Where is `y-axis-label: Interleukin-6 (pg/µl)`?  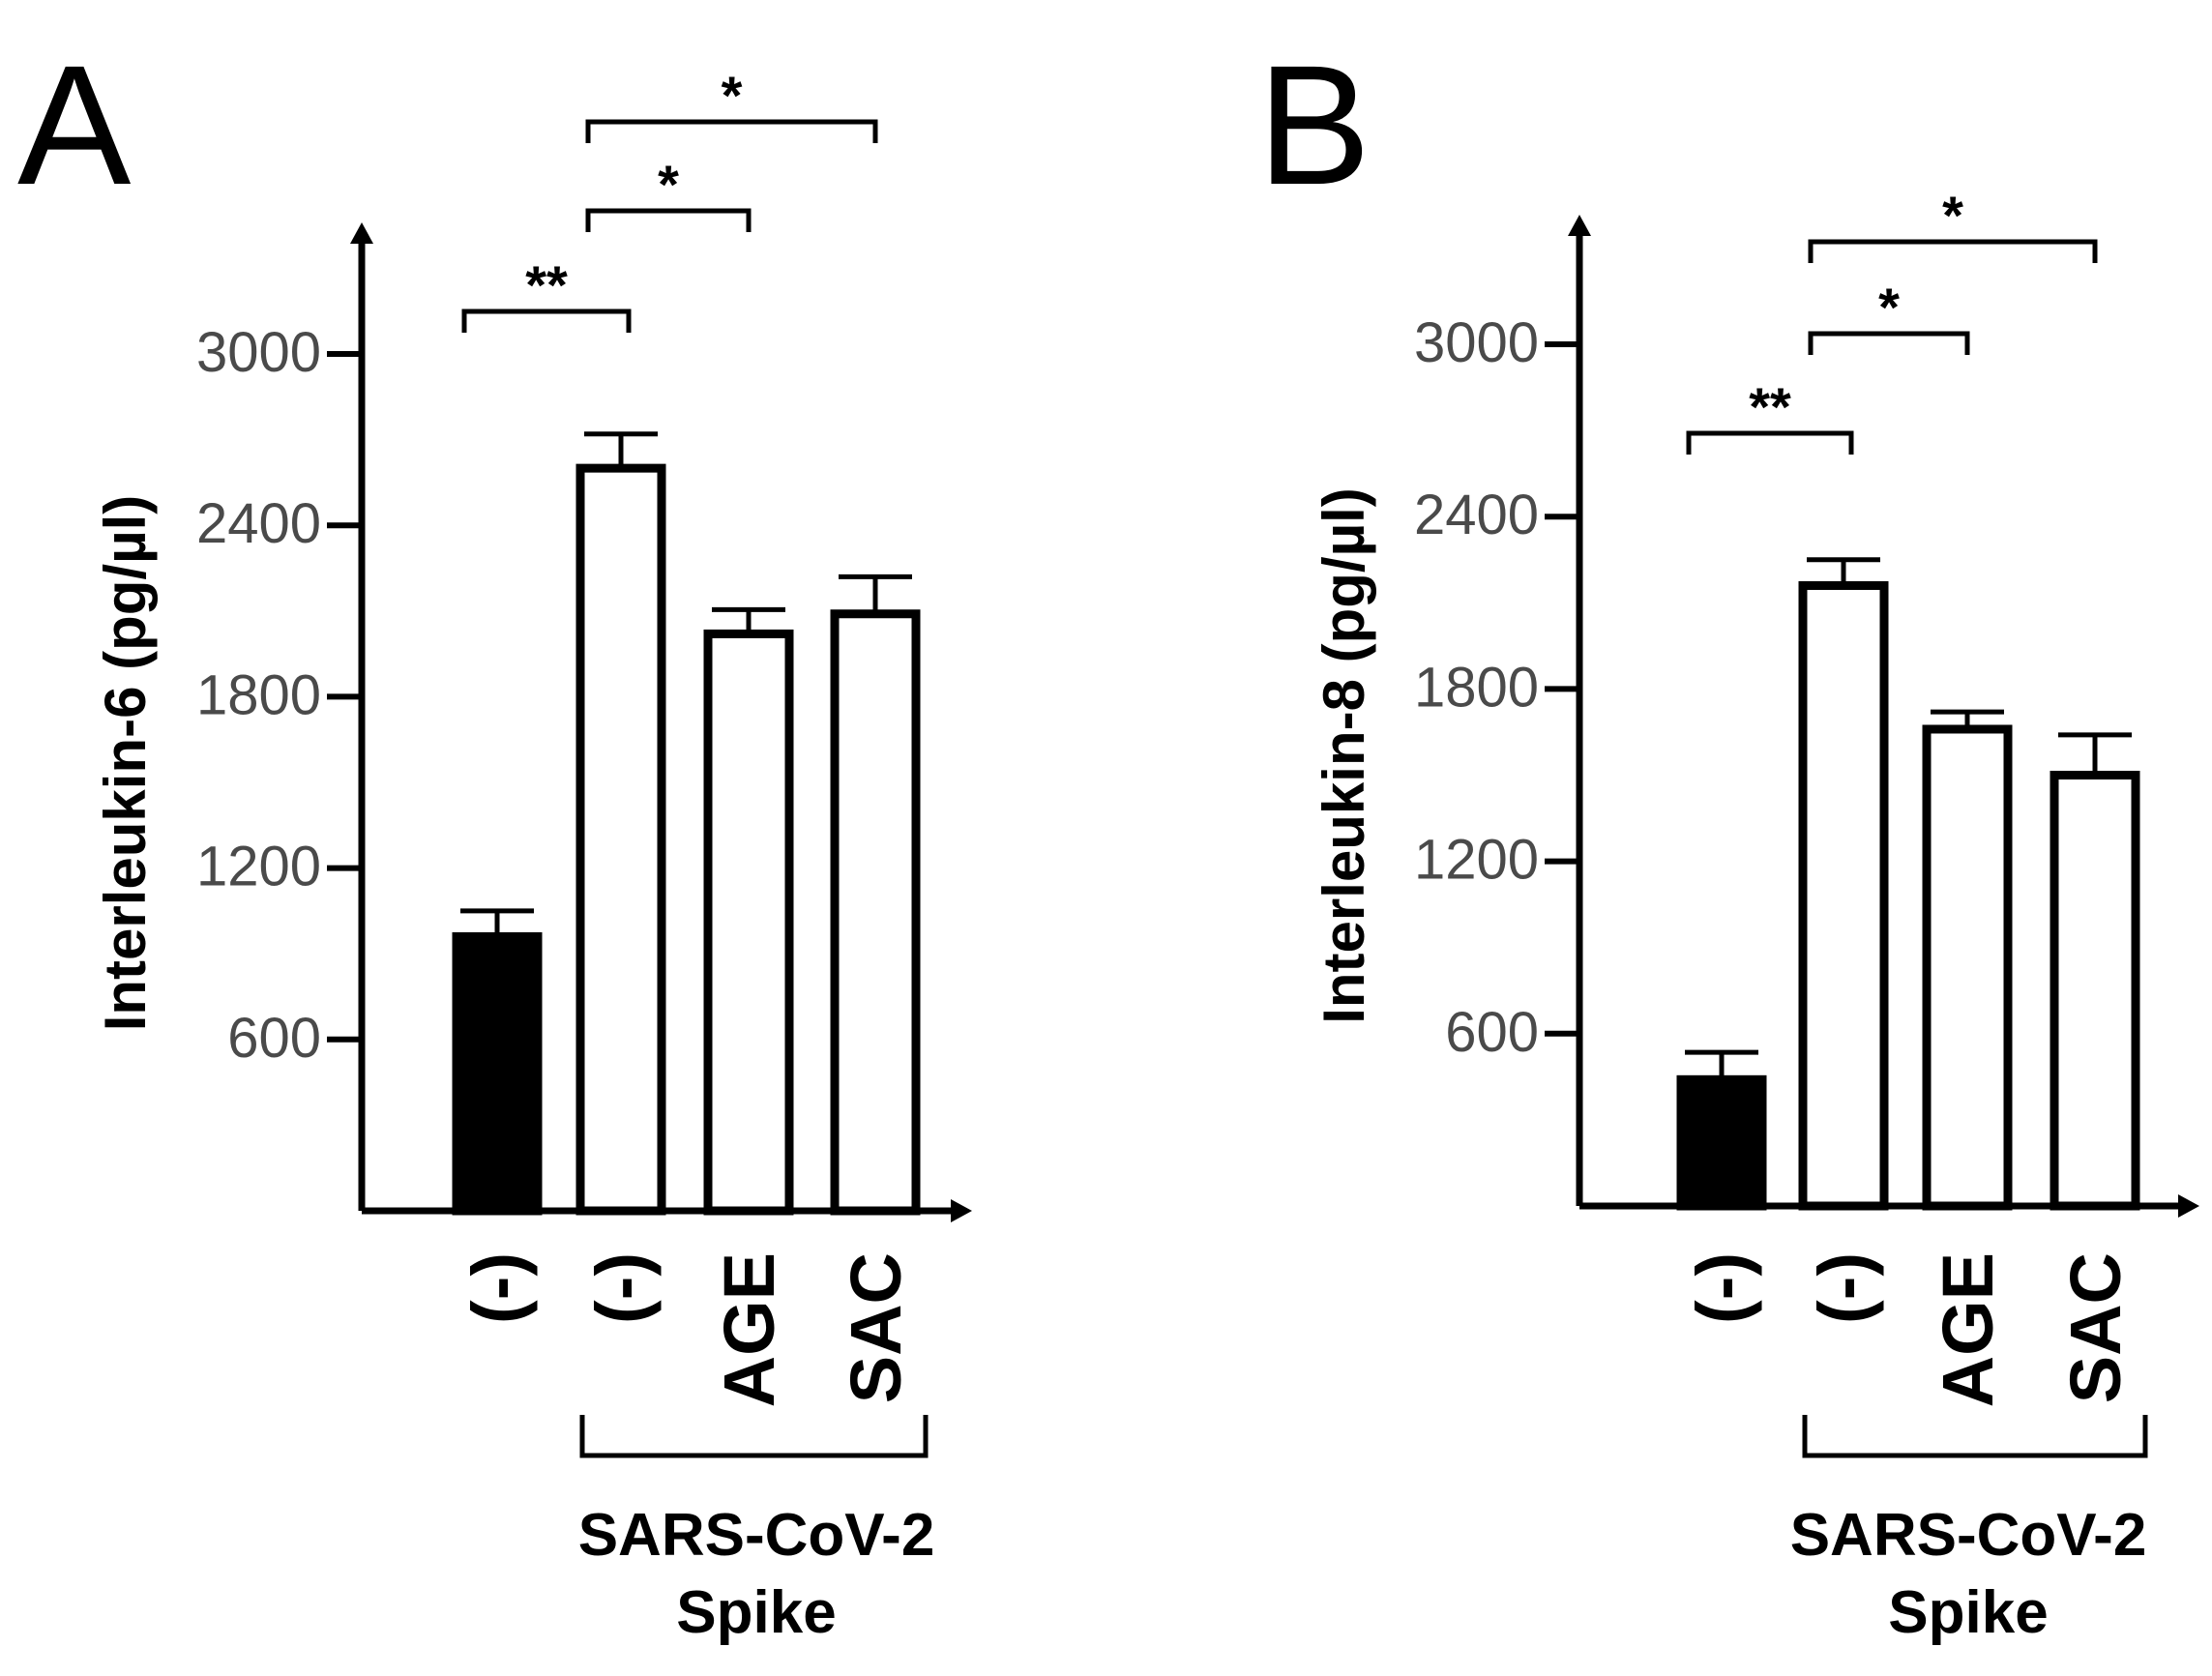 y-axis-label: Interleukin-6 (pg/µl) is located at coordinates (126, 763).